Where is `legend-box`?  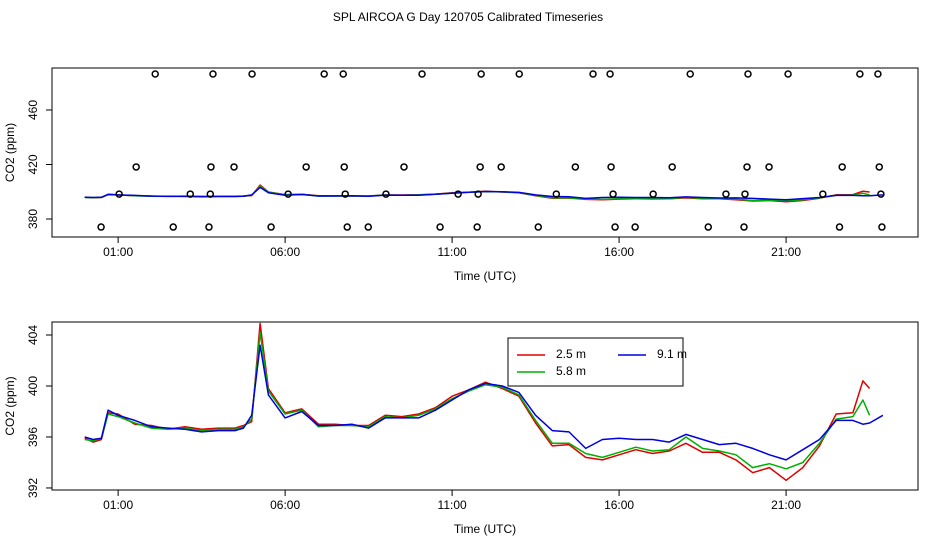 legend-box is located at coordinates (595, 362).